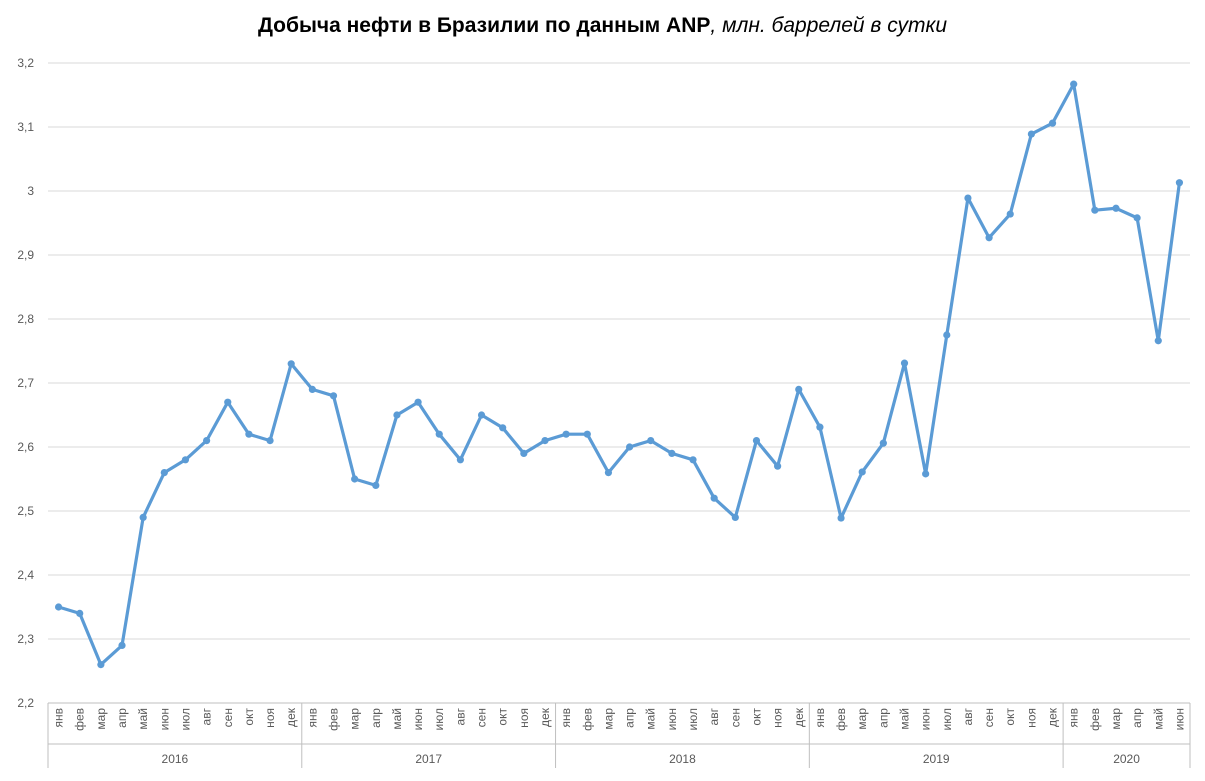  I want to click on y-tick-label: 2,4, so click(25, 575).